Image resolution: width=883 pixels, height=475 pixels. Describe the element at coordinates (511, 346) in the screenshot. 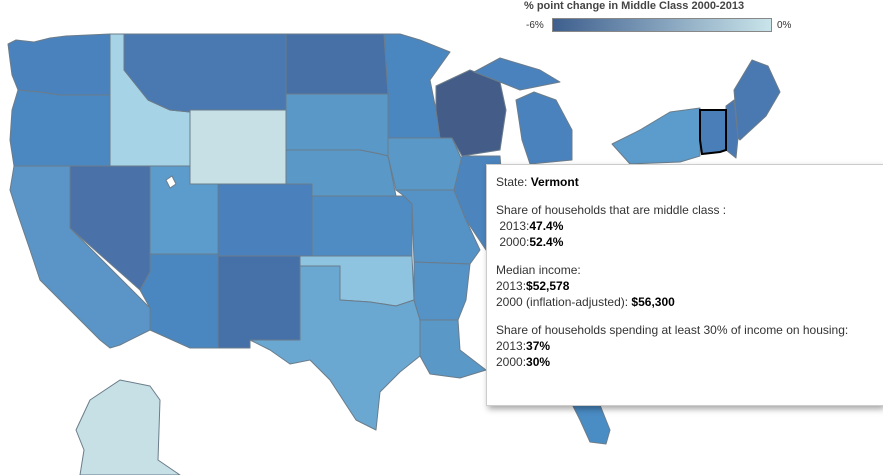

I see `tooltip-housing-2013-label: 2013:` at that location.